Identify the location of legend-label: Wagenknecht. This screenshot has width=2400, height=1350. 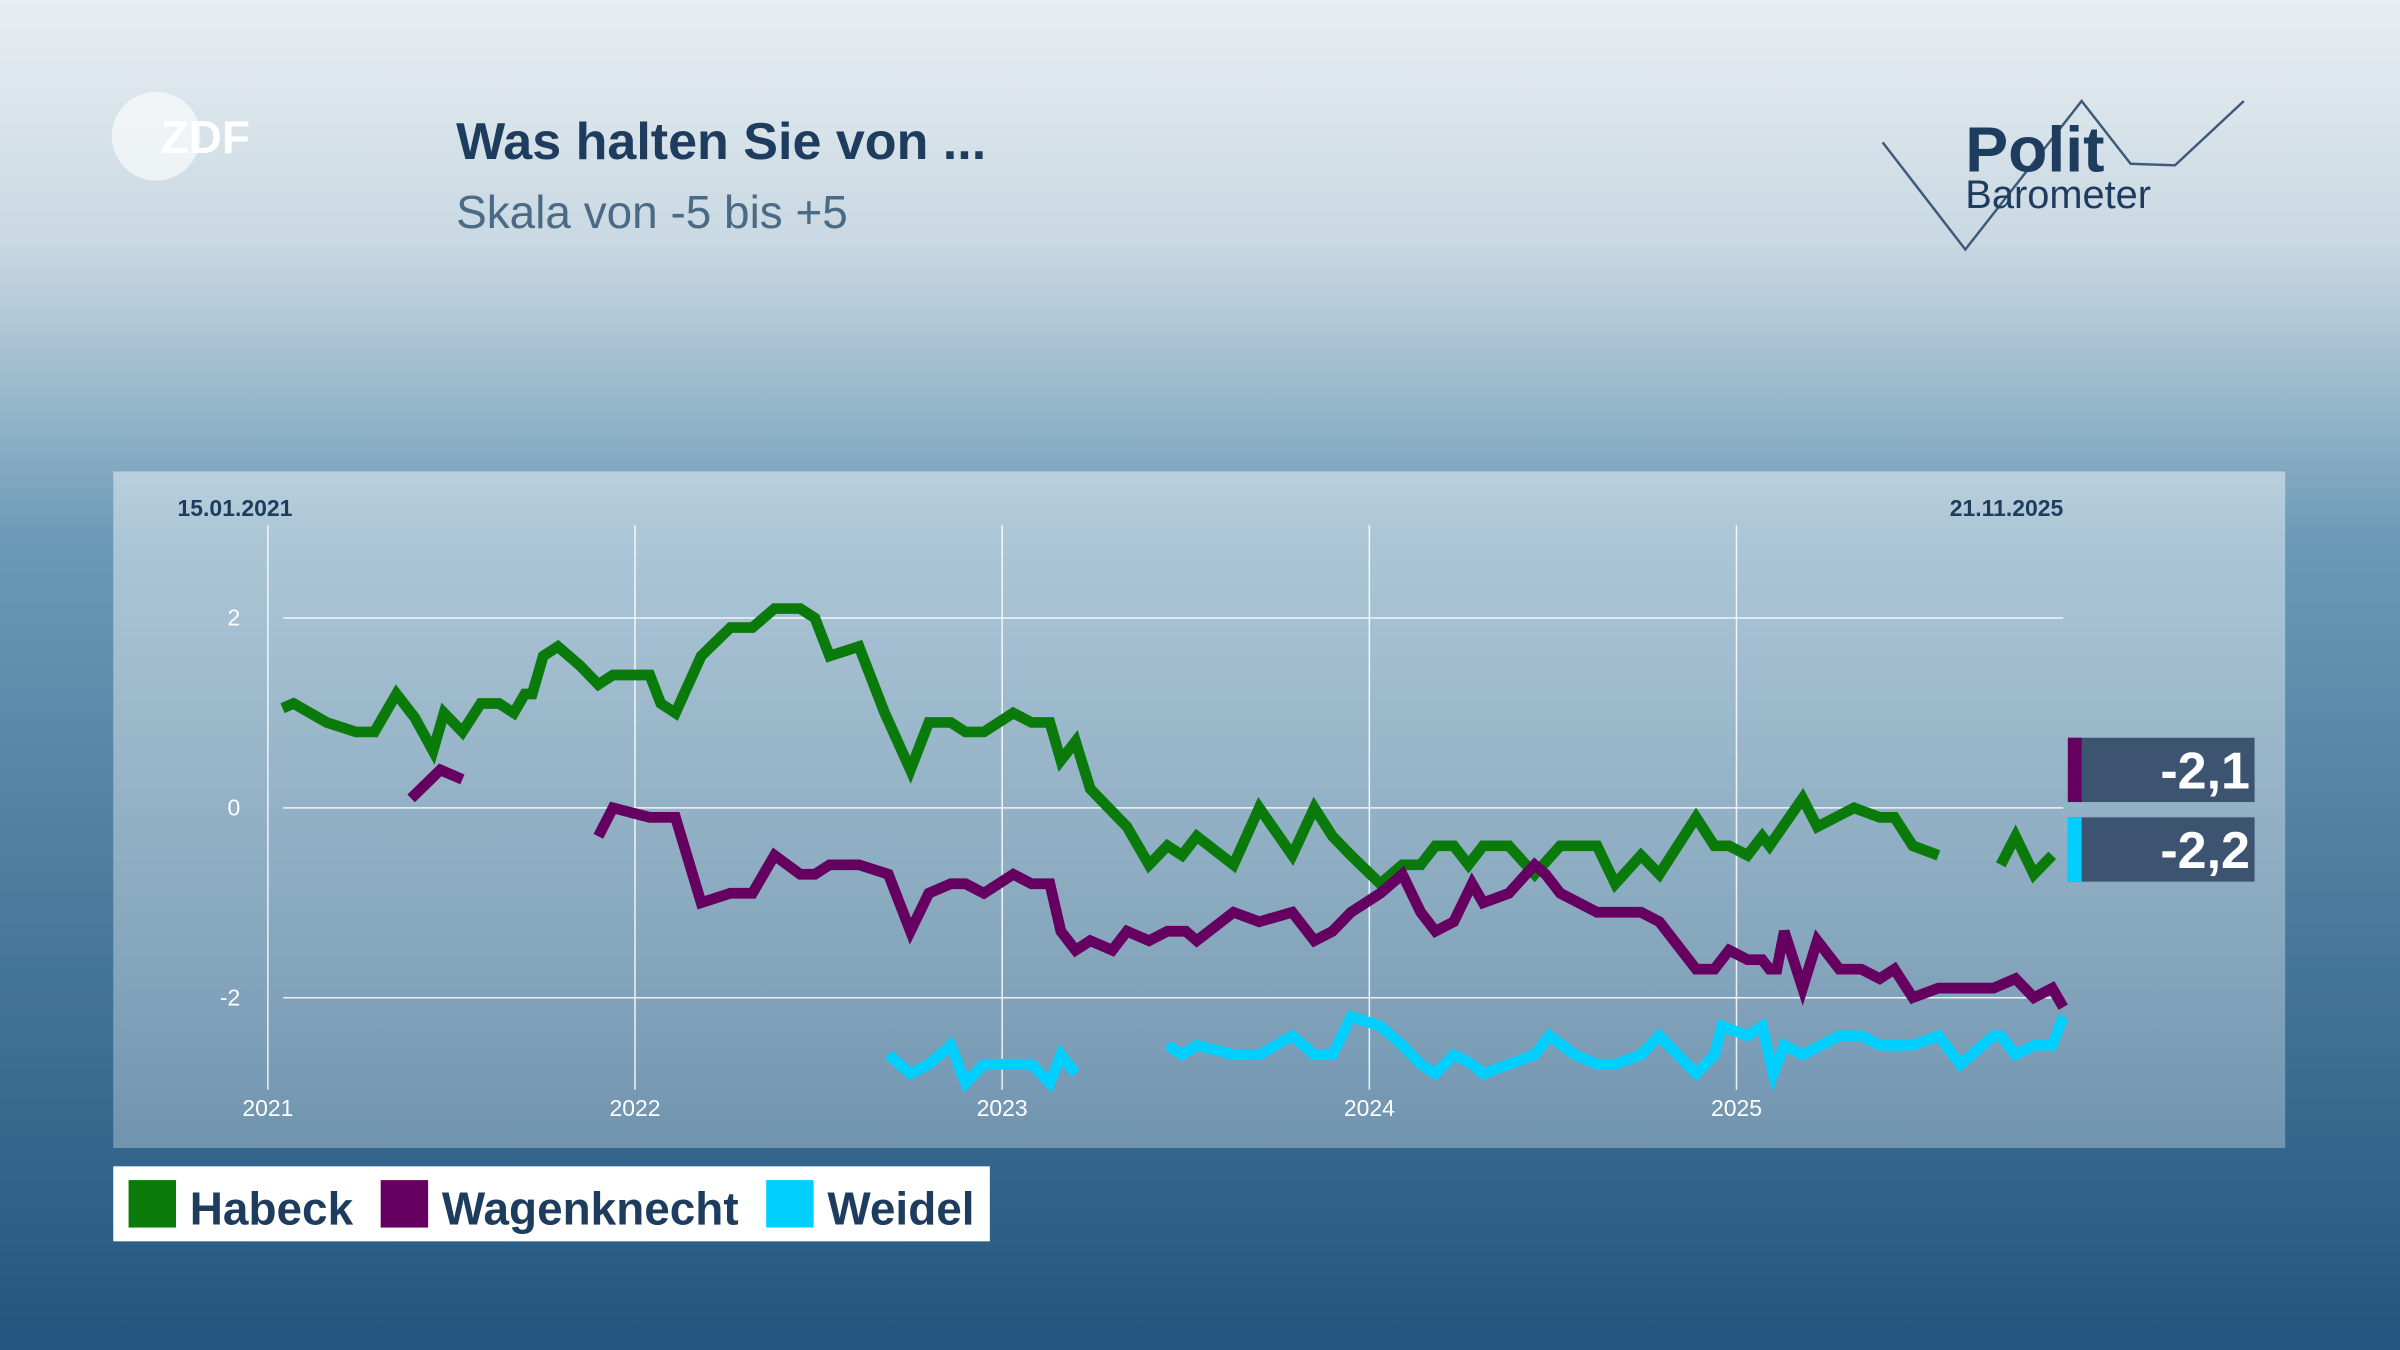
(590, 1208).